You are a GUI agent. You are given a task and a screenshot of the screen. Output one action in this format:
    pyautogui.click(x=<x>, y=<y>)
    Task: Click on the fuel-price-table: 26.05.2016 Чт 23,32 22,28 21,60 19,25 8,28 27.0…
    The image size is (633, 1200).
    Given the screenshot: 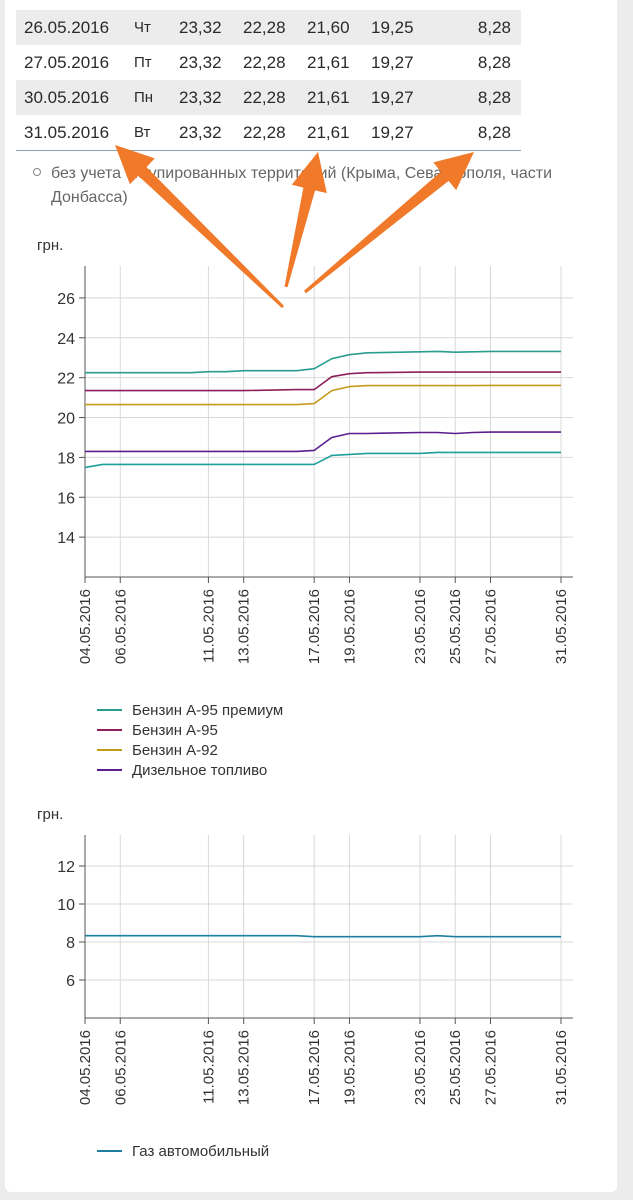 What is the action you would take?
    pyautogui.click(x=268, y=80)
    